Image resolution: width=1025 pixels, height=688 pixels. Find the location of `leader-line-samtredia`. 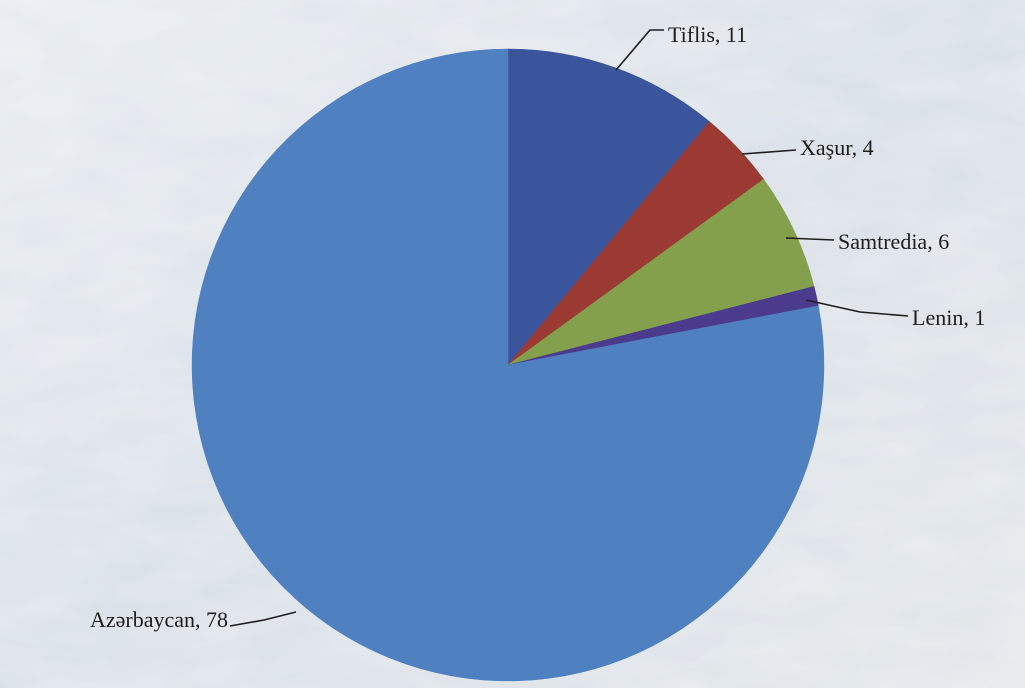

leader-line-samtredia is located at coordinates (810, 239).